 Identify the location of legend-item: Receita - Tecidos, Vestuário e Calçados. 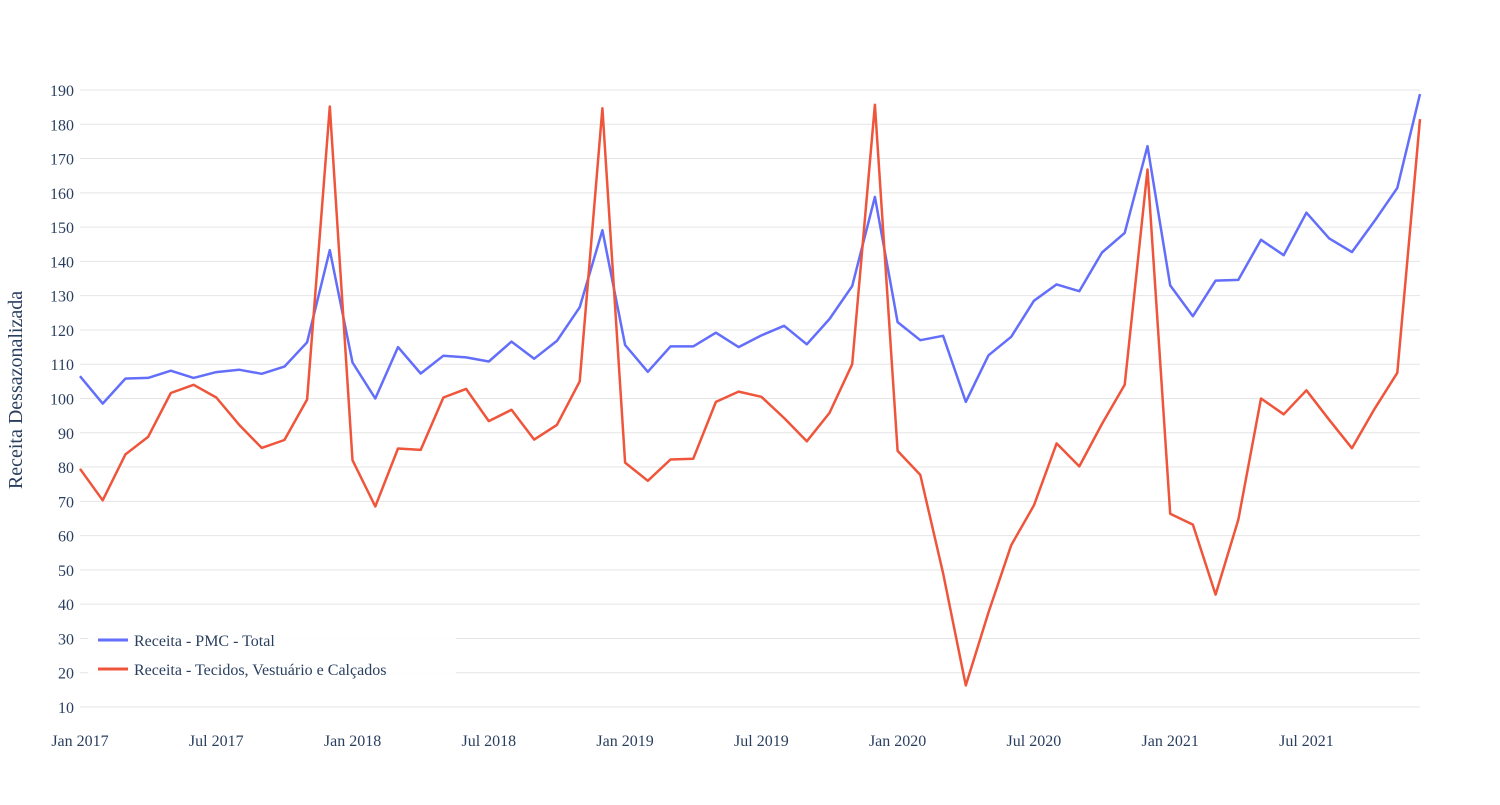
(242, 670).